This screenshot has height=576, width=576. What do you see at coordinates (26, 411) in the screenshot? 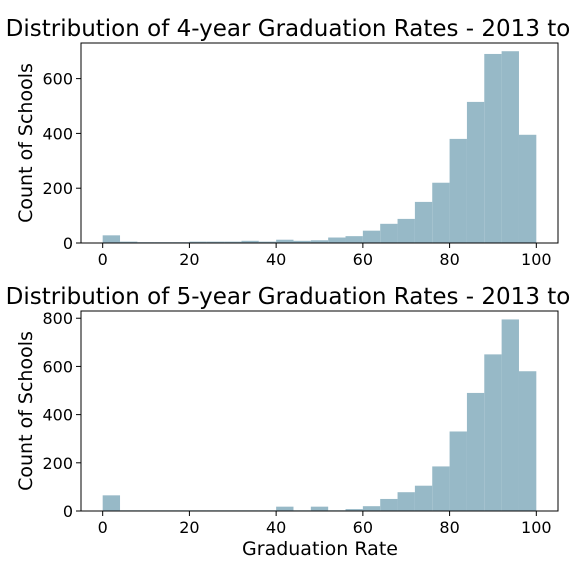
I see `y-axis-label-5-year: Count of Schools` at bounding box center [26, 411].